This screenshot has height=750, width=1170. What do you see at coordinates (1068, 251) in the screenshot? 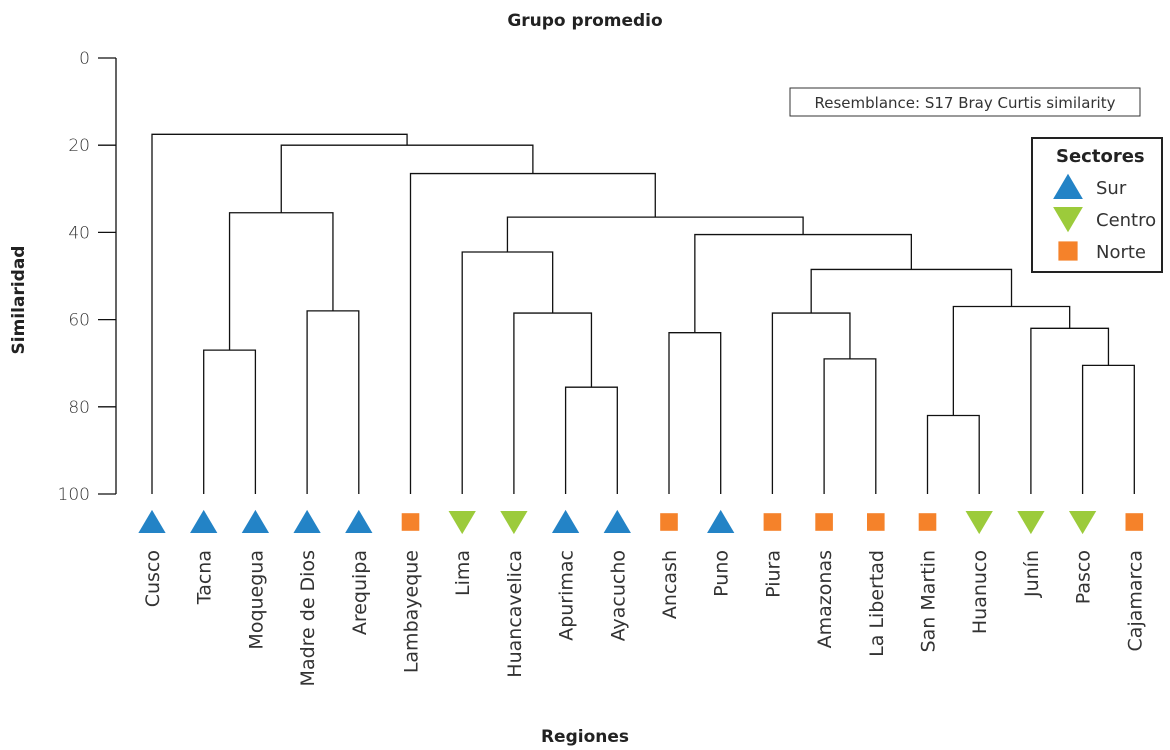
I see `legend-marker-norte` at bounding box center [1068, 251].